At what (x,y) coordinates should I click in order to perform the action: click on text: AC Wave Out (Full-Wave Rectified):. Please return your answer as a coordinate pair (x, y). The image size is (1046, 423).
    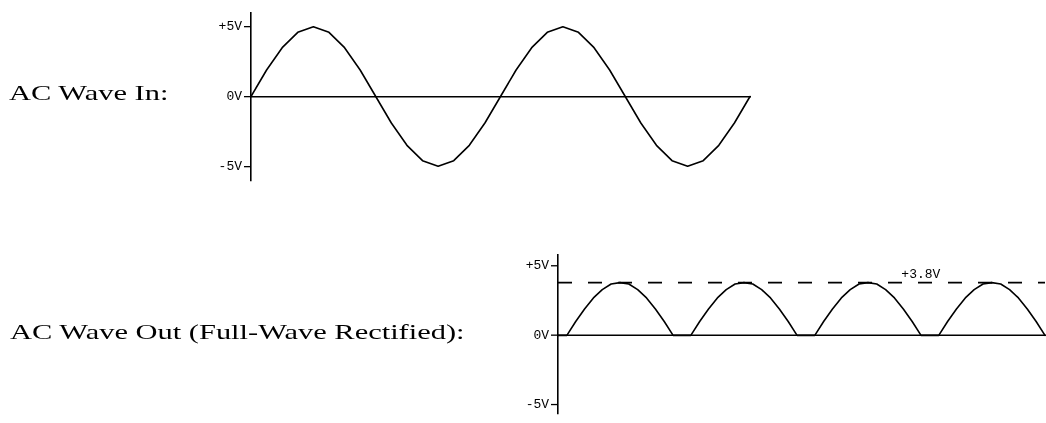
    Looking at the image, I should click on (237, 332).